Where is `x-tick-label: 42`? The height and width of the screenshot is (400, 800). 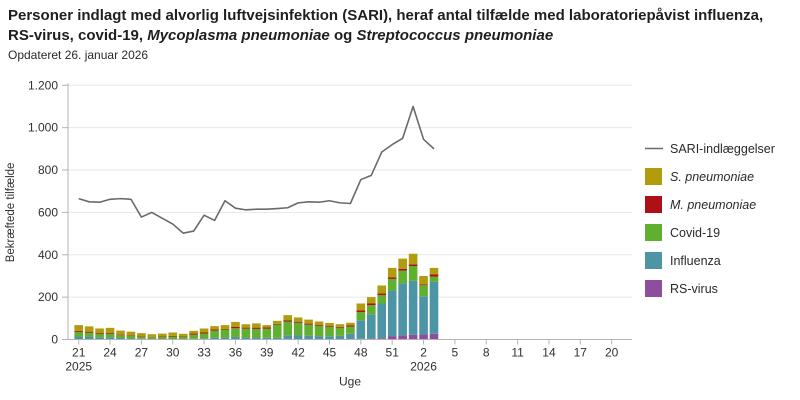
x-tick-label: 42 is located at coordinates (298, 353).